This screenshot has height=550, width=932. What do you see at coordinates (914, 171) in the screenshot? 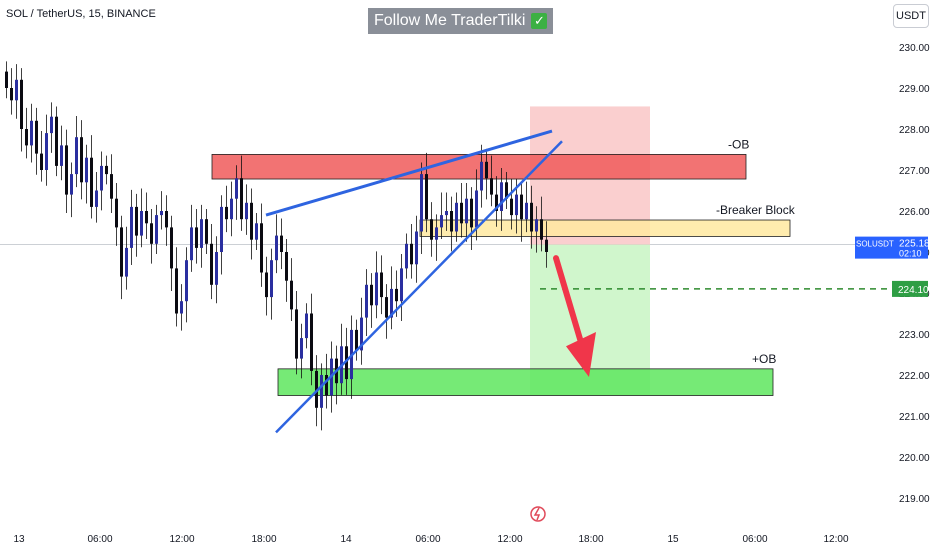
I see `price-tick-label: 227.00` at bounding box center [914, 171].